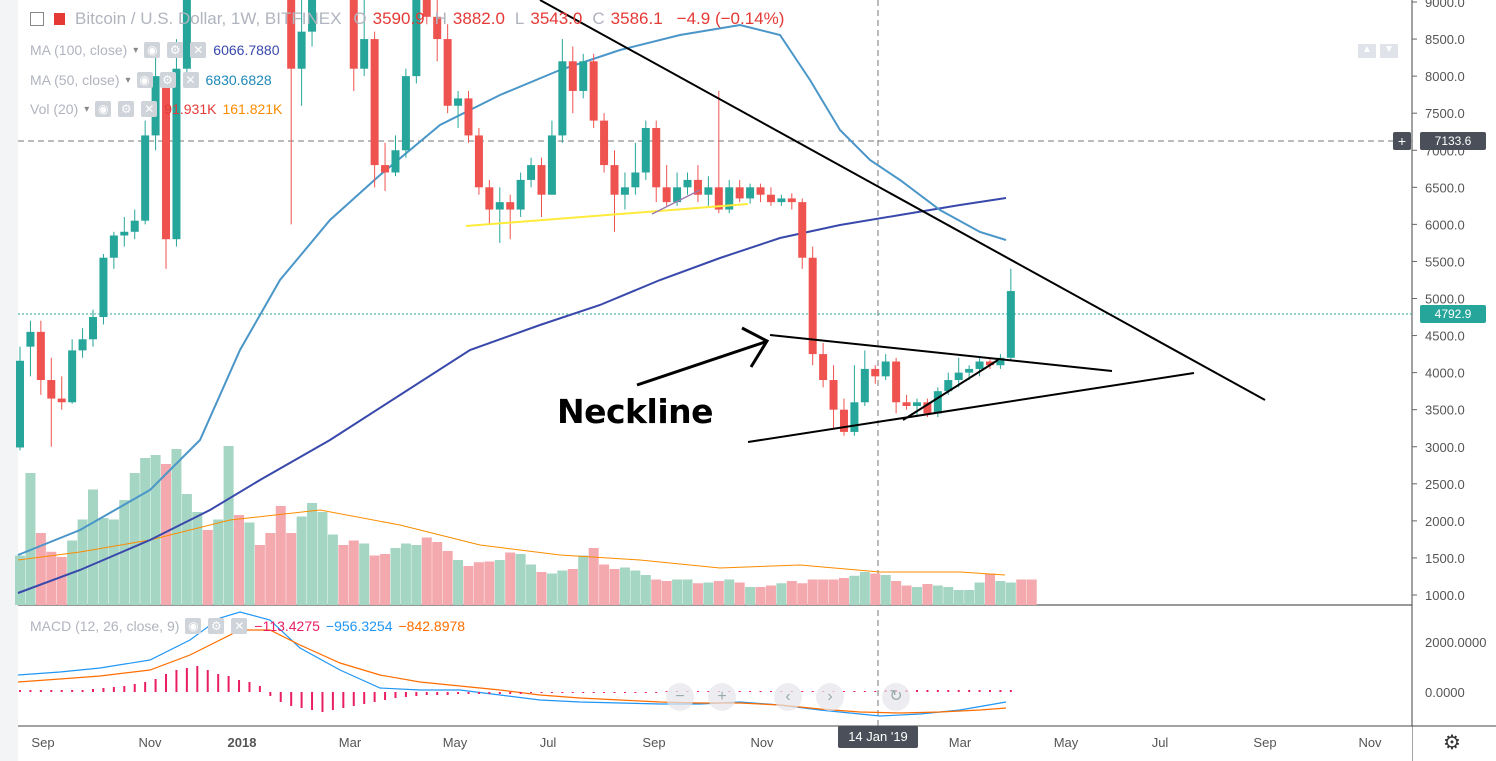 The width and height of the screenshot is (1496, 761). What do you see at coordinates (830, 697) in the screenshot?
I see `scroll-right-button: ›` at bounding box center [830, 697].